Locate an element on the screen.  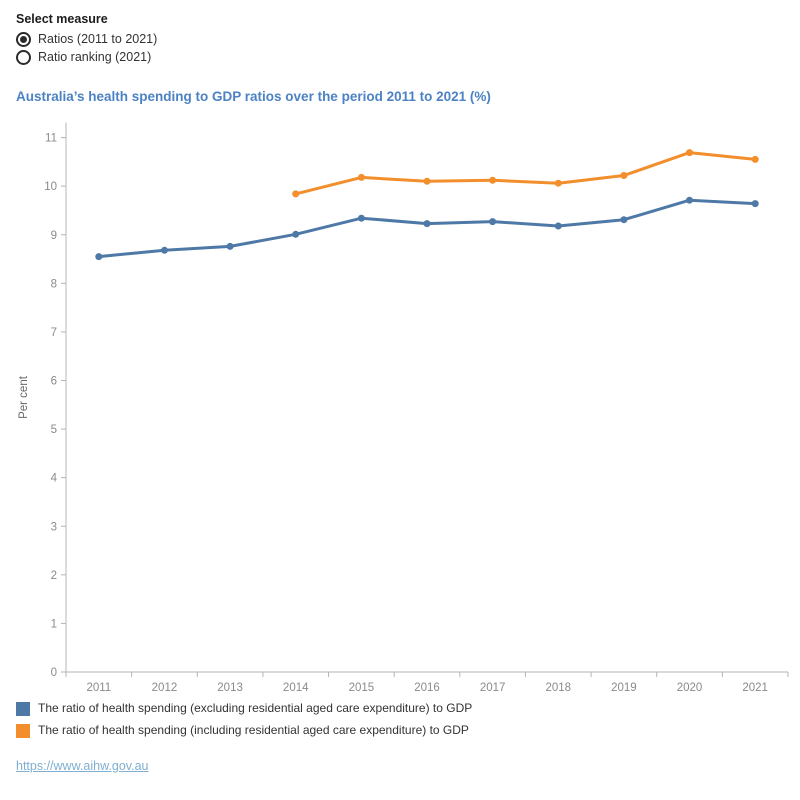
y-tick-label: 11 is located at coordinates (51, 139).